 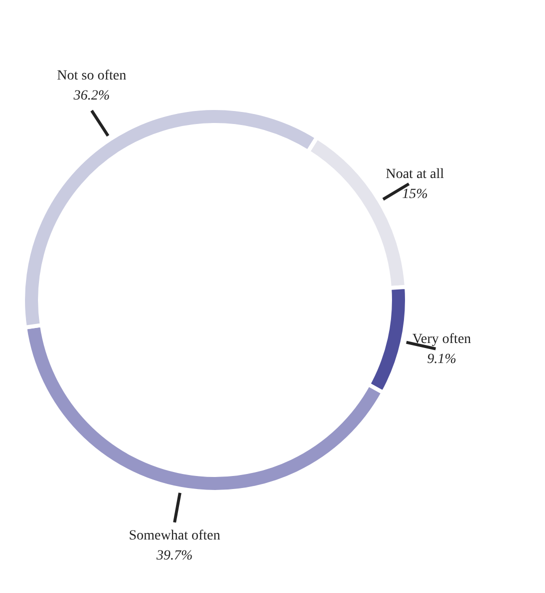 What do you see at coordinates (91, 76) in the screenshot?
I see `slice-label: Not so often` at bounding box center [91, 76].